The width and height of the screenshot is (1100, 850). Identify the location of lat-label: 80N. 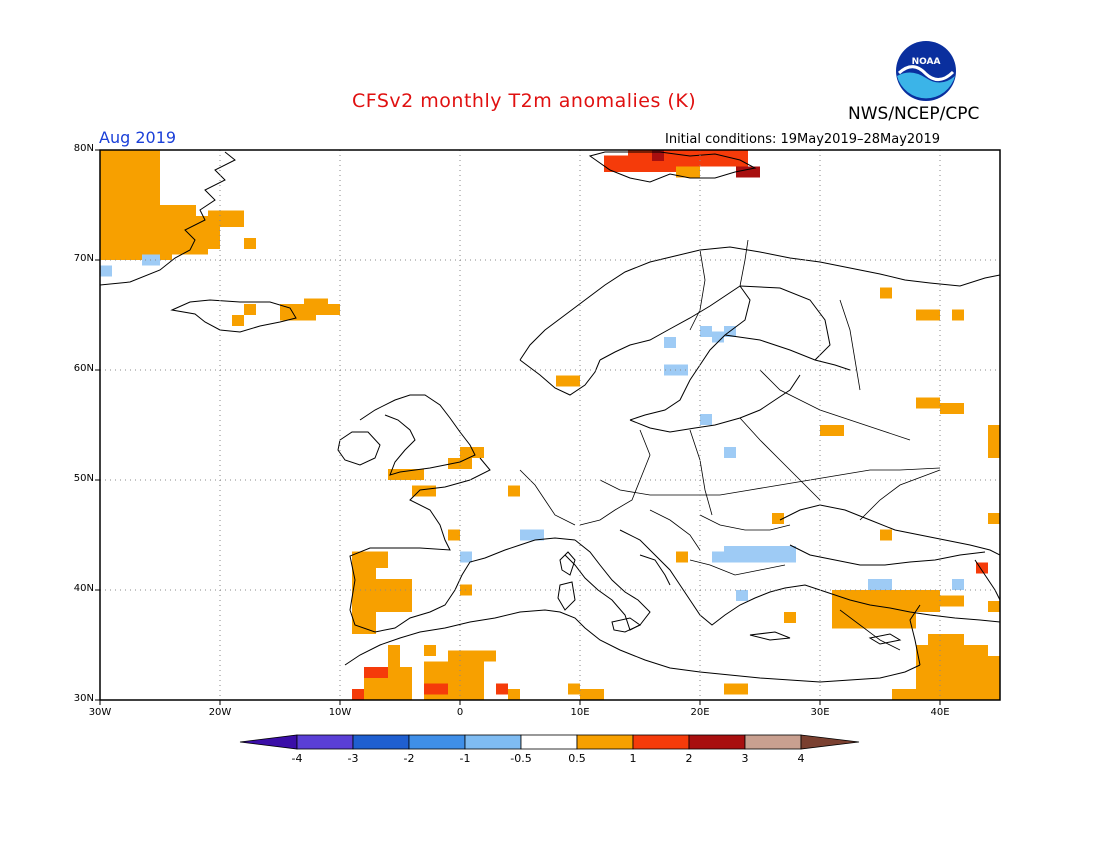
(83, 148).